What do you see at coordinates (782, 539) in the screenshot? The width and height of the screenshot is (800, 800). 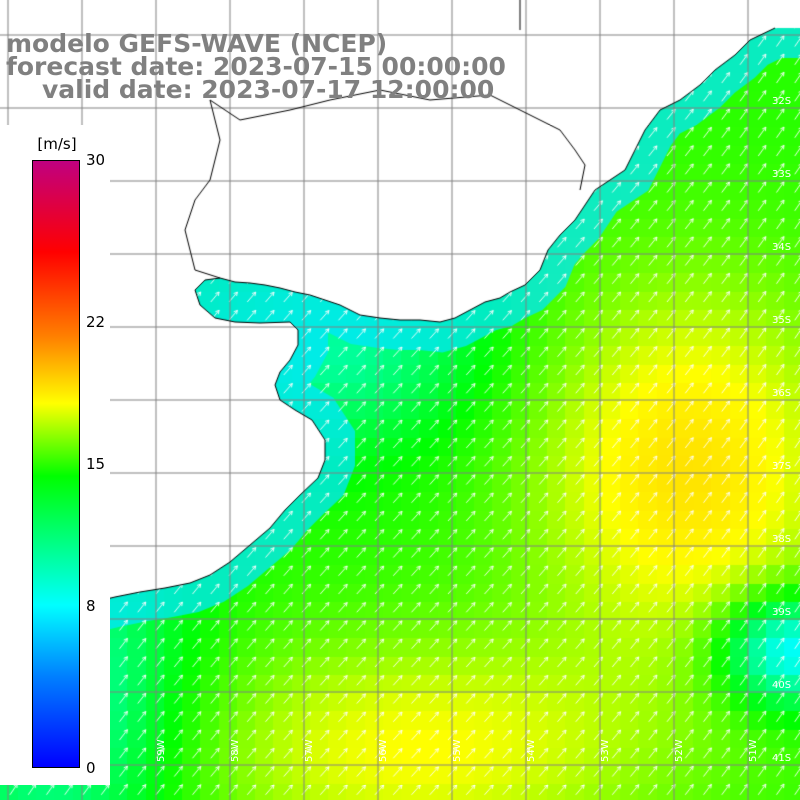 I see `latitude-label: 38S` at bounding box center [782, 539].